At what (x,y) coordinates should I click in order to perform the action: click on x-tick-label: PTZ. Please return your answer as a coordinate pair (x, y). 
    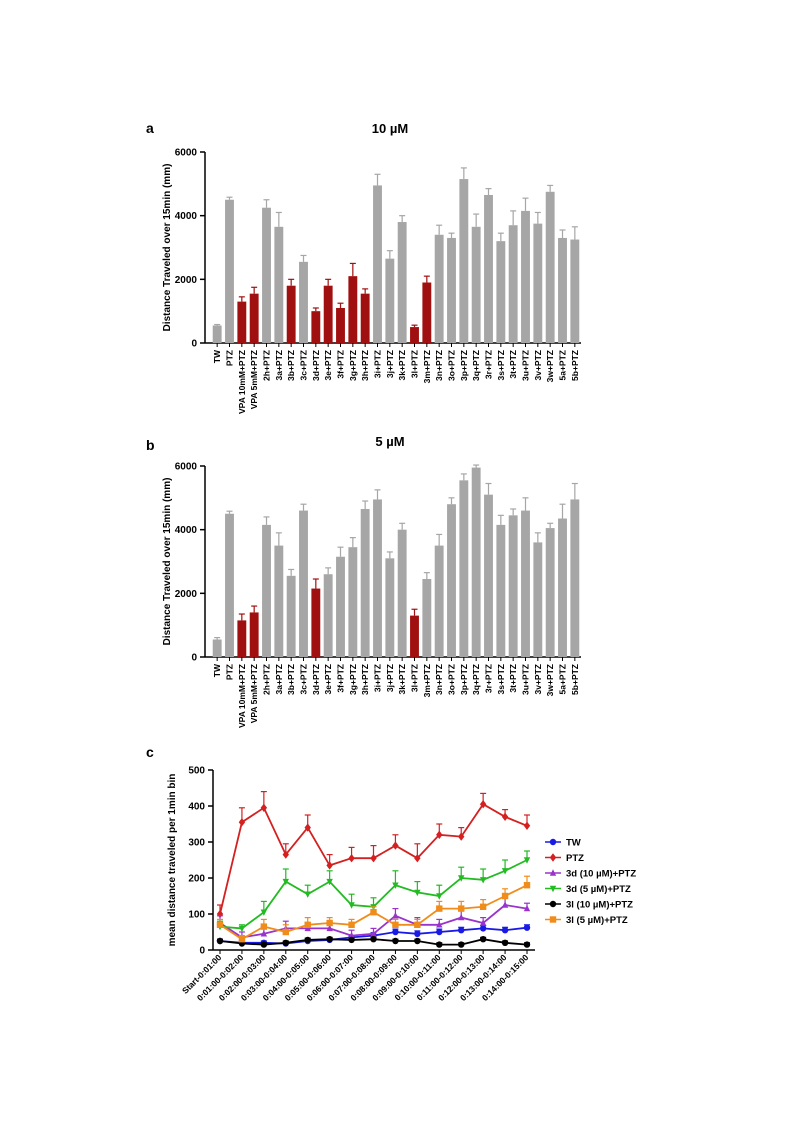
    Looking at the image, I should click on (230, 672).